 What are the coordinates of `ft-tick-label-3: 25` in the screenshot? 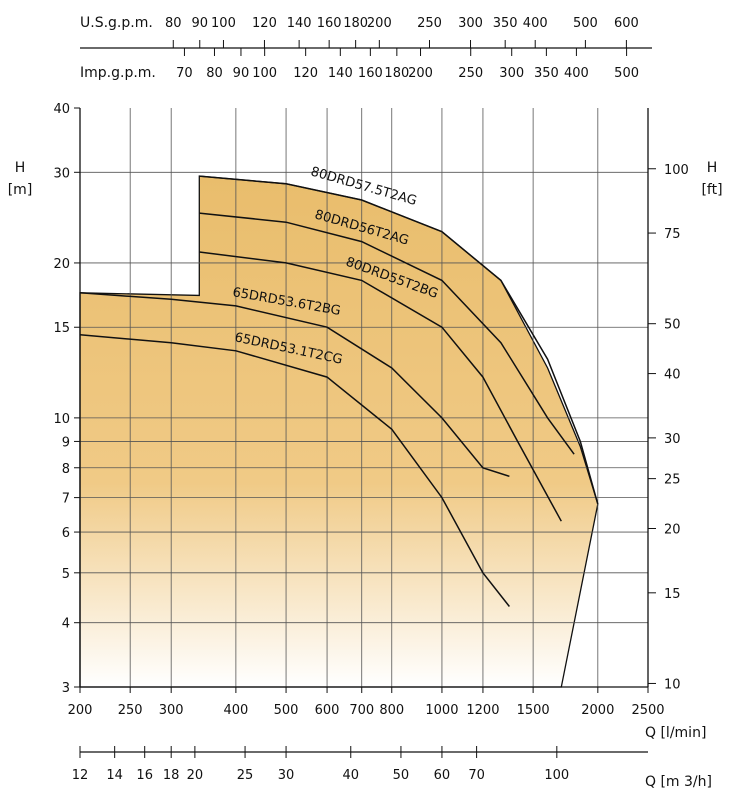 It's located at (672, 480).